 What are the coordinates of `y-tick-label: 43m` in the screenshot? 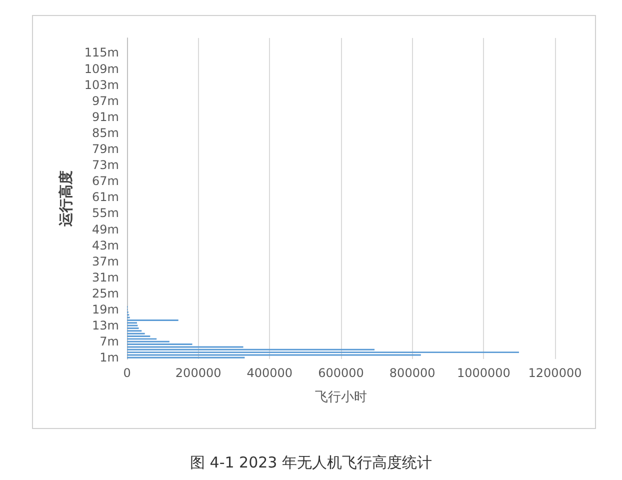 It's located at (105, 245).